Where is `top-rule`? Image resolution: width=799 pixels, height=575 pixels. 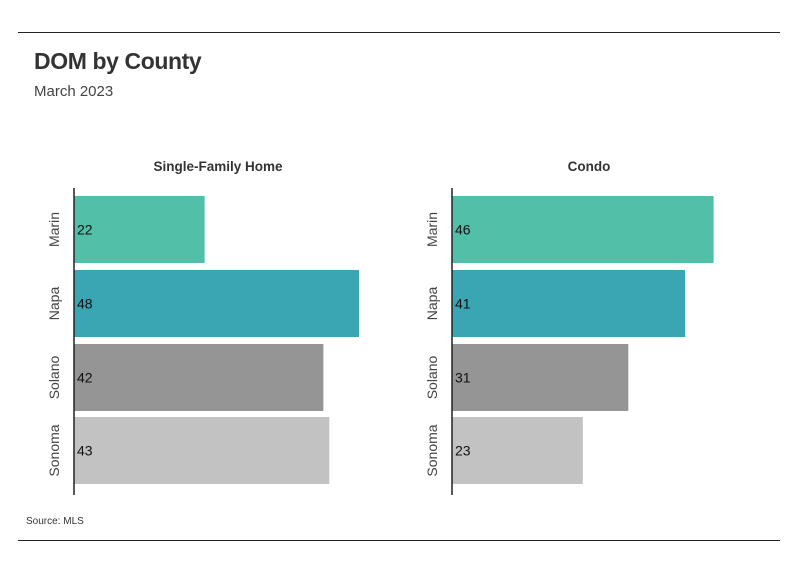 top-rule is located at coordinates (399, 32).